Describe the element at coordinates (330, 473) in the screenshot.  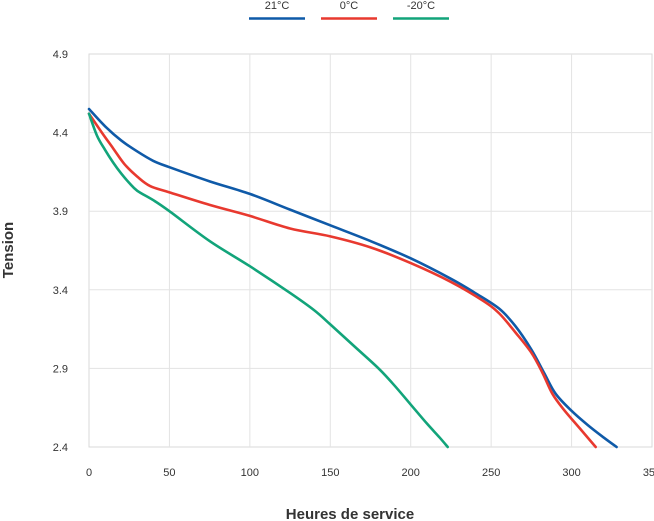
I see `x-tick-label: 150` at that location.